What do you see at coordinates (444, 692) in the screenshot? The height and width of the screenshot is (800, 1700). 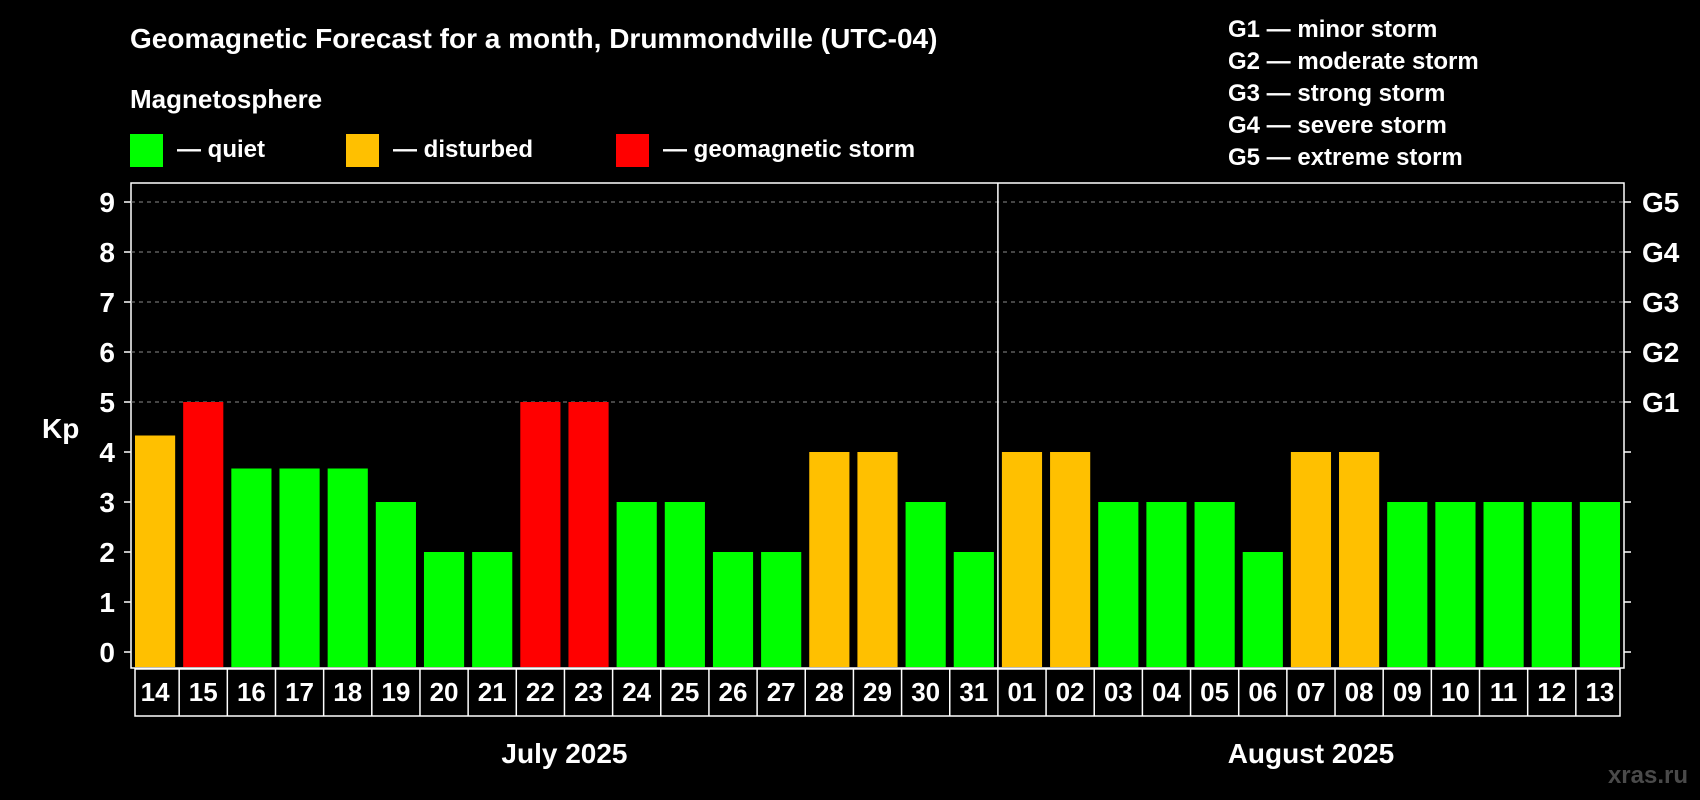 I see `day-label-20: 20` at bounding box center [444, 692].